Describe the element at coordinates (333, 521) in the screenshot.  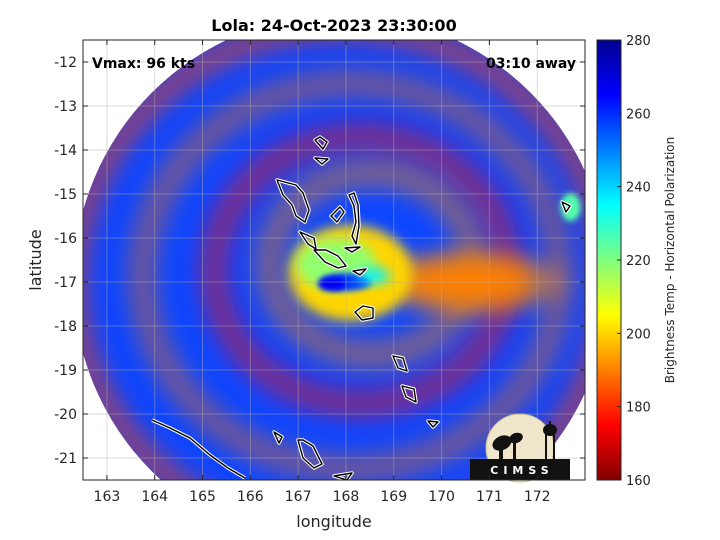
I see `x-axis-label: longitude` at that location.